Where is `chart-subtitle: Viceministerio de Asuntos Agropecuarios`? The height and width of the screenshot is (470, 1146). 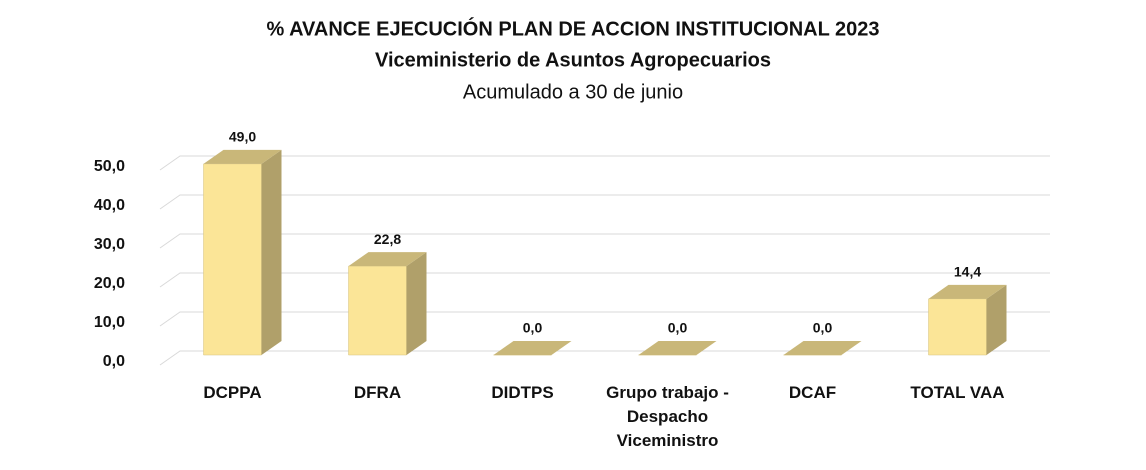 chart-subtitle: Viceministerio de Asuntos Agropecuarios is located at coordinates (573, 60).